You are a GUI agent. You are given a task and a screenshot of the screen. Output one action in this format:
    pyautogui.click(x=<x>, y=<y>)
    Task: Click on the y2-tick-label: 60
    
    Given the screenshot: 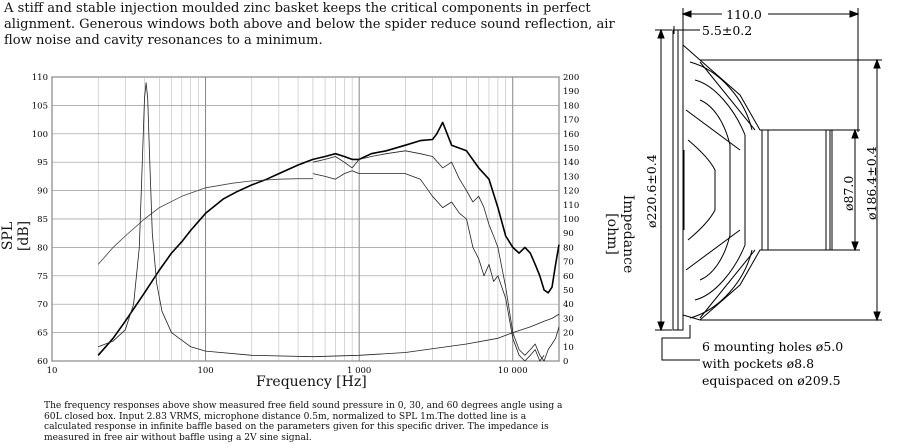 What is the action you would take?
    pyautogui.click(x=568, y=277)
    